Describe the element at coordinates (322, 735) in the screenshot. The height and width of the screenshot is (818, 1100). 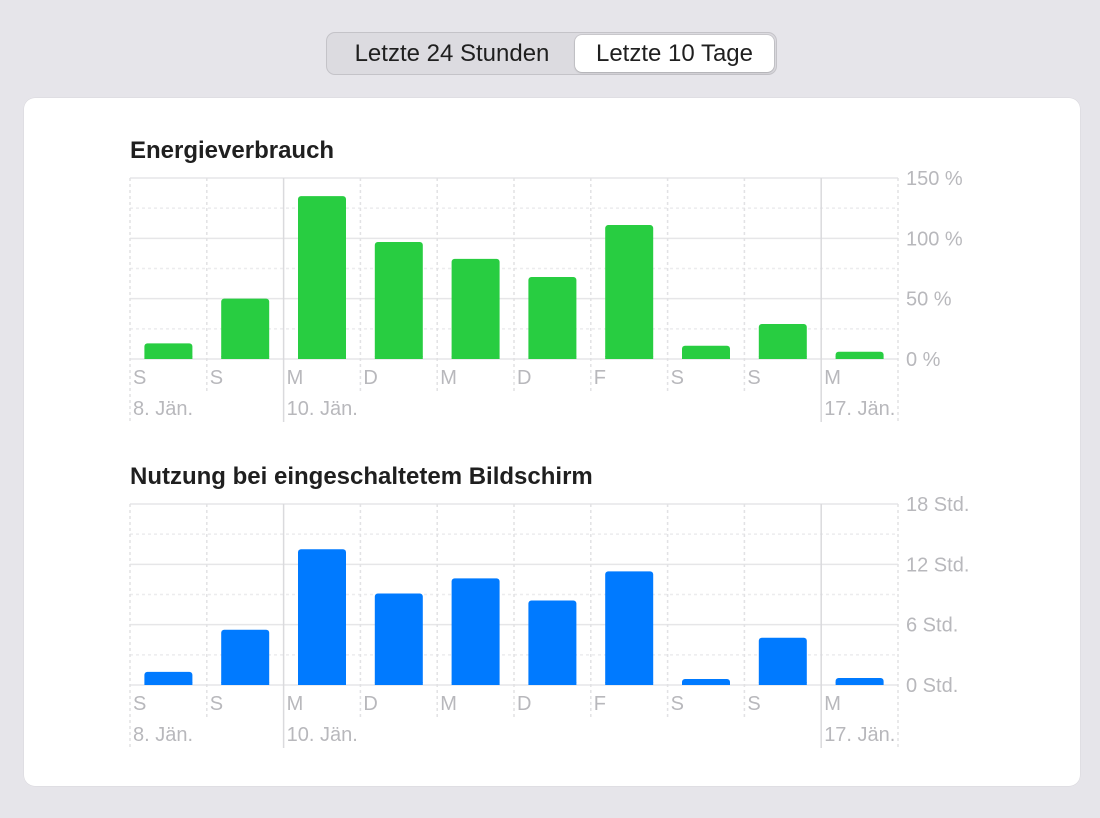
I see `chart-2-date-label: 10. Jän.` at that location.